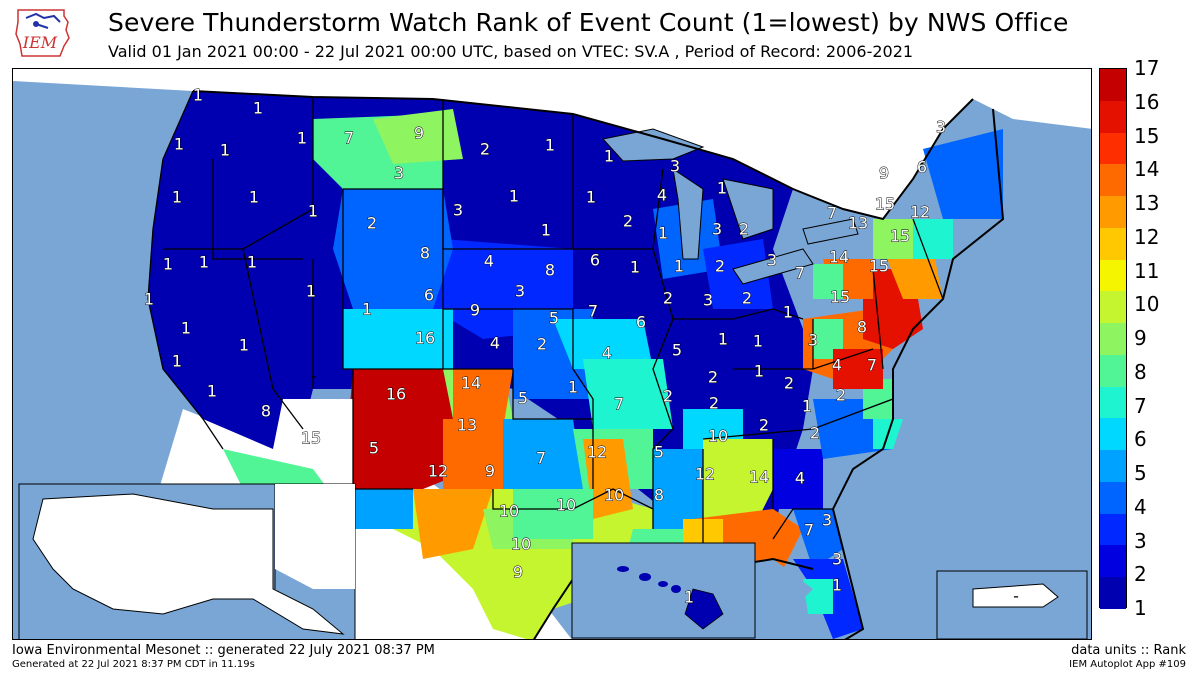 The height and width of the screenshot is (675, 1200). What do you see at coordinates (1128, 650) in the screenshot?
I see `footer-units: data units :: Rank` at bounding box center [1128, 650].